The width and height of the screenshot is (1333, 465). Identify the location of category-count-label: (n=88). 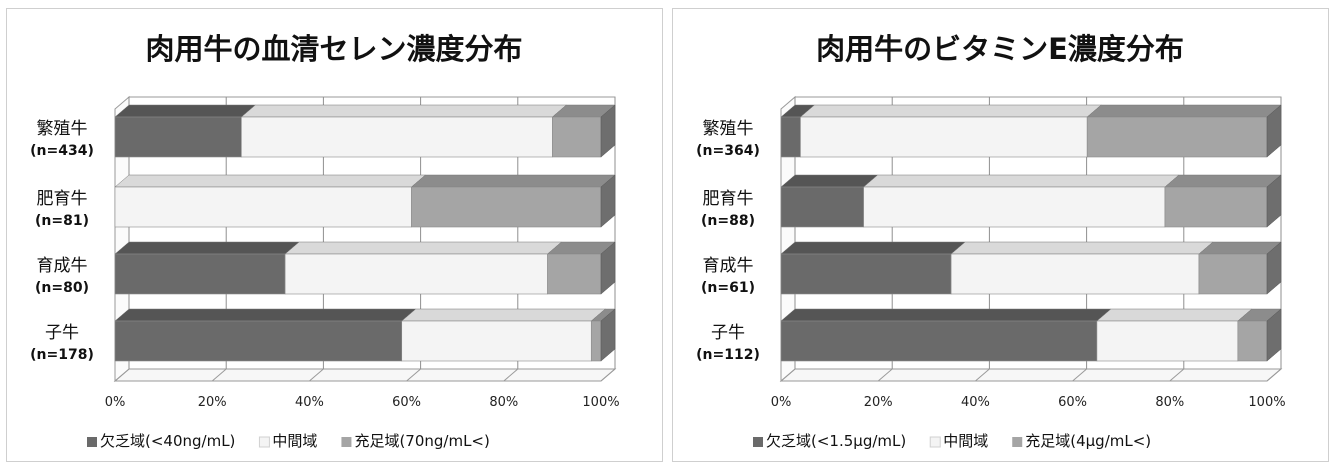
(728, 221).